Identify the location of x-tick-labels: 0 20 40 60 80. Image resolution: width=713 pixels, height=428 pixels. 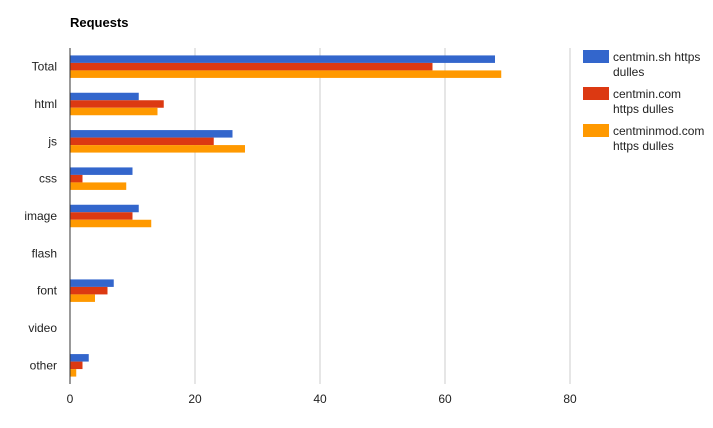
(322, 399).